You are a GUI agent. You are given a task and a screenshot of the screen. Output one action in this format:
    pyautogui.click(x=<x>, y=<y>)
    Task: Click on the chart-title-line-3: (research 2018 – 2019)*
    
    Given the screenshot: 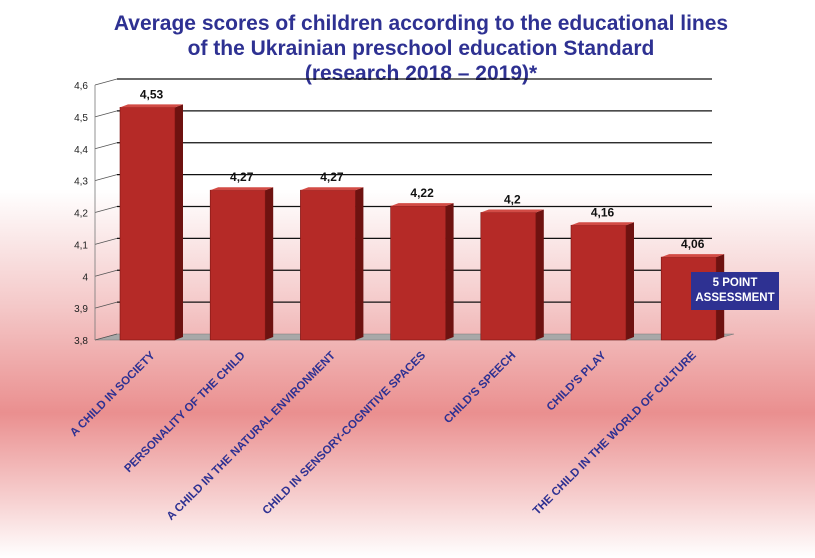 What is the action you would take?
    pyautogui.click(x=421, y=73)
    